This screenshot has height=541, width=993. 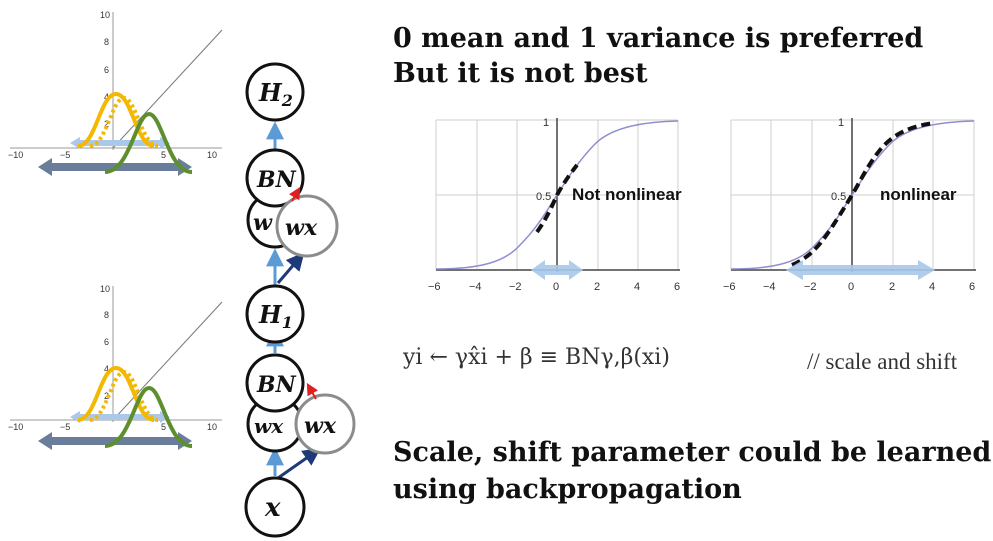 What do you see at coordinates (637, 287) in the screenshot?
I see `sig-left-xtick-6: 4` at bounding box center [637, 287].